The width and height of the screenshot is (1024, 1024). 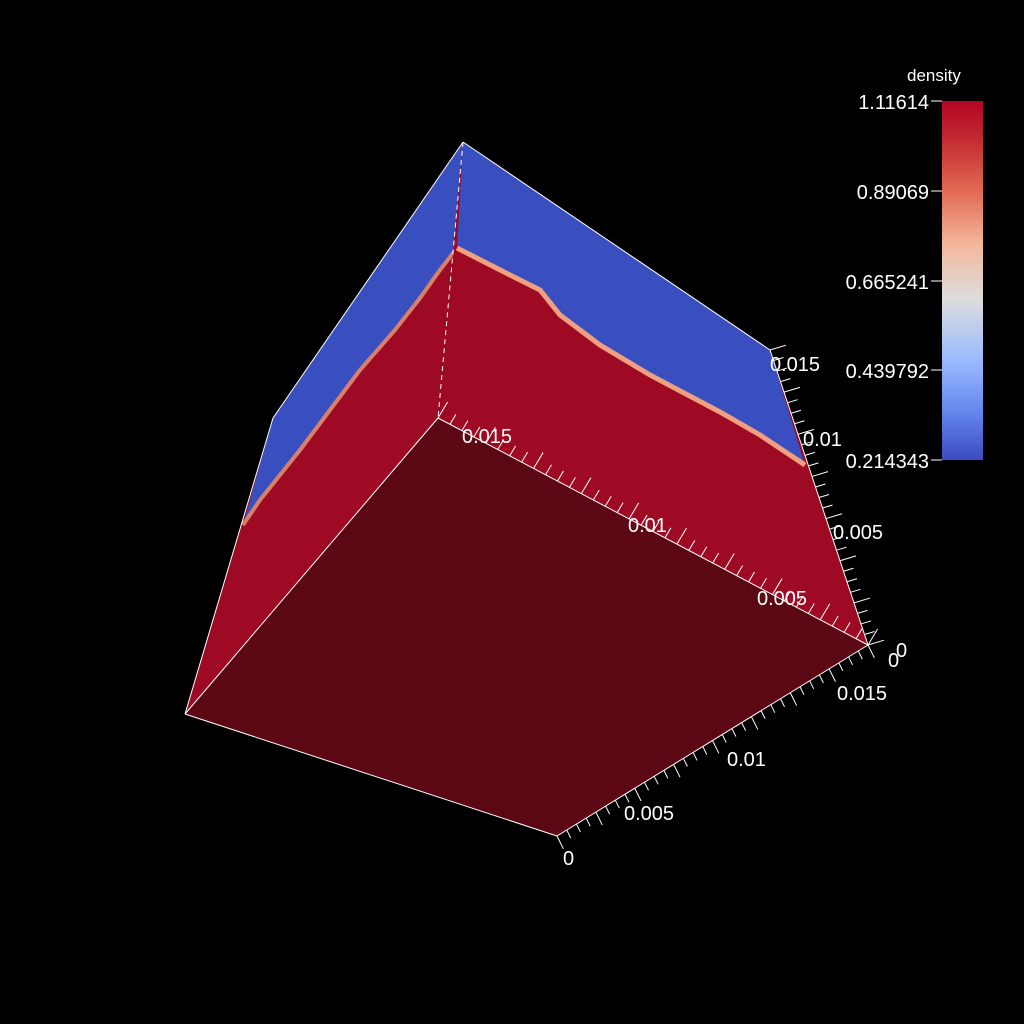 I want to click on right-axis-tick-label: 0.015, so click(x=795, y=365).